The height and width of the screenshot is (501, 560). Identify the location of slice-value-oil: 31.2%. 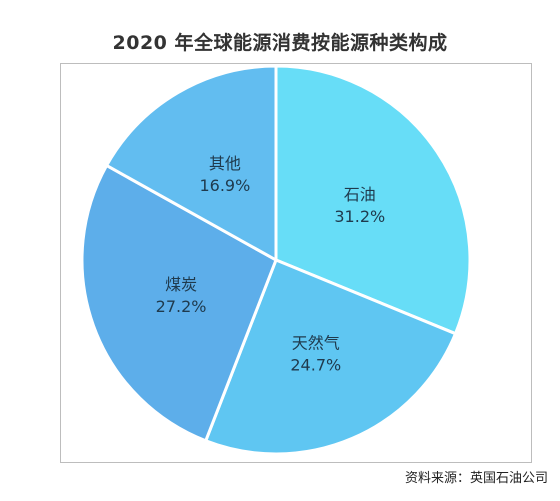
(359, 216).